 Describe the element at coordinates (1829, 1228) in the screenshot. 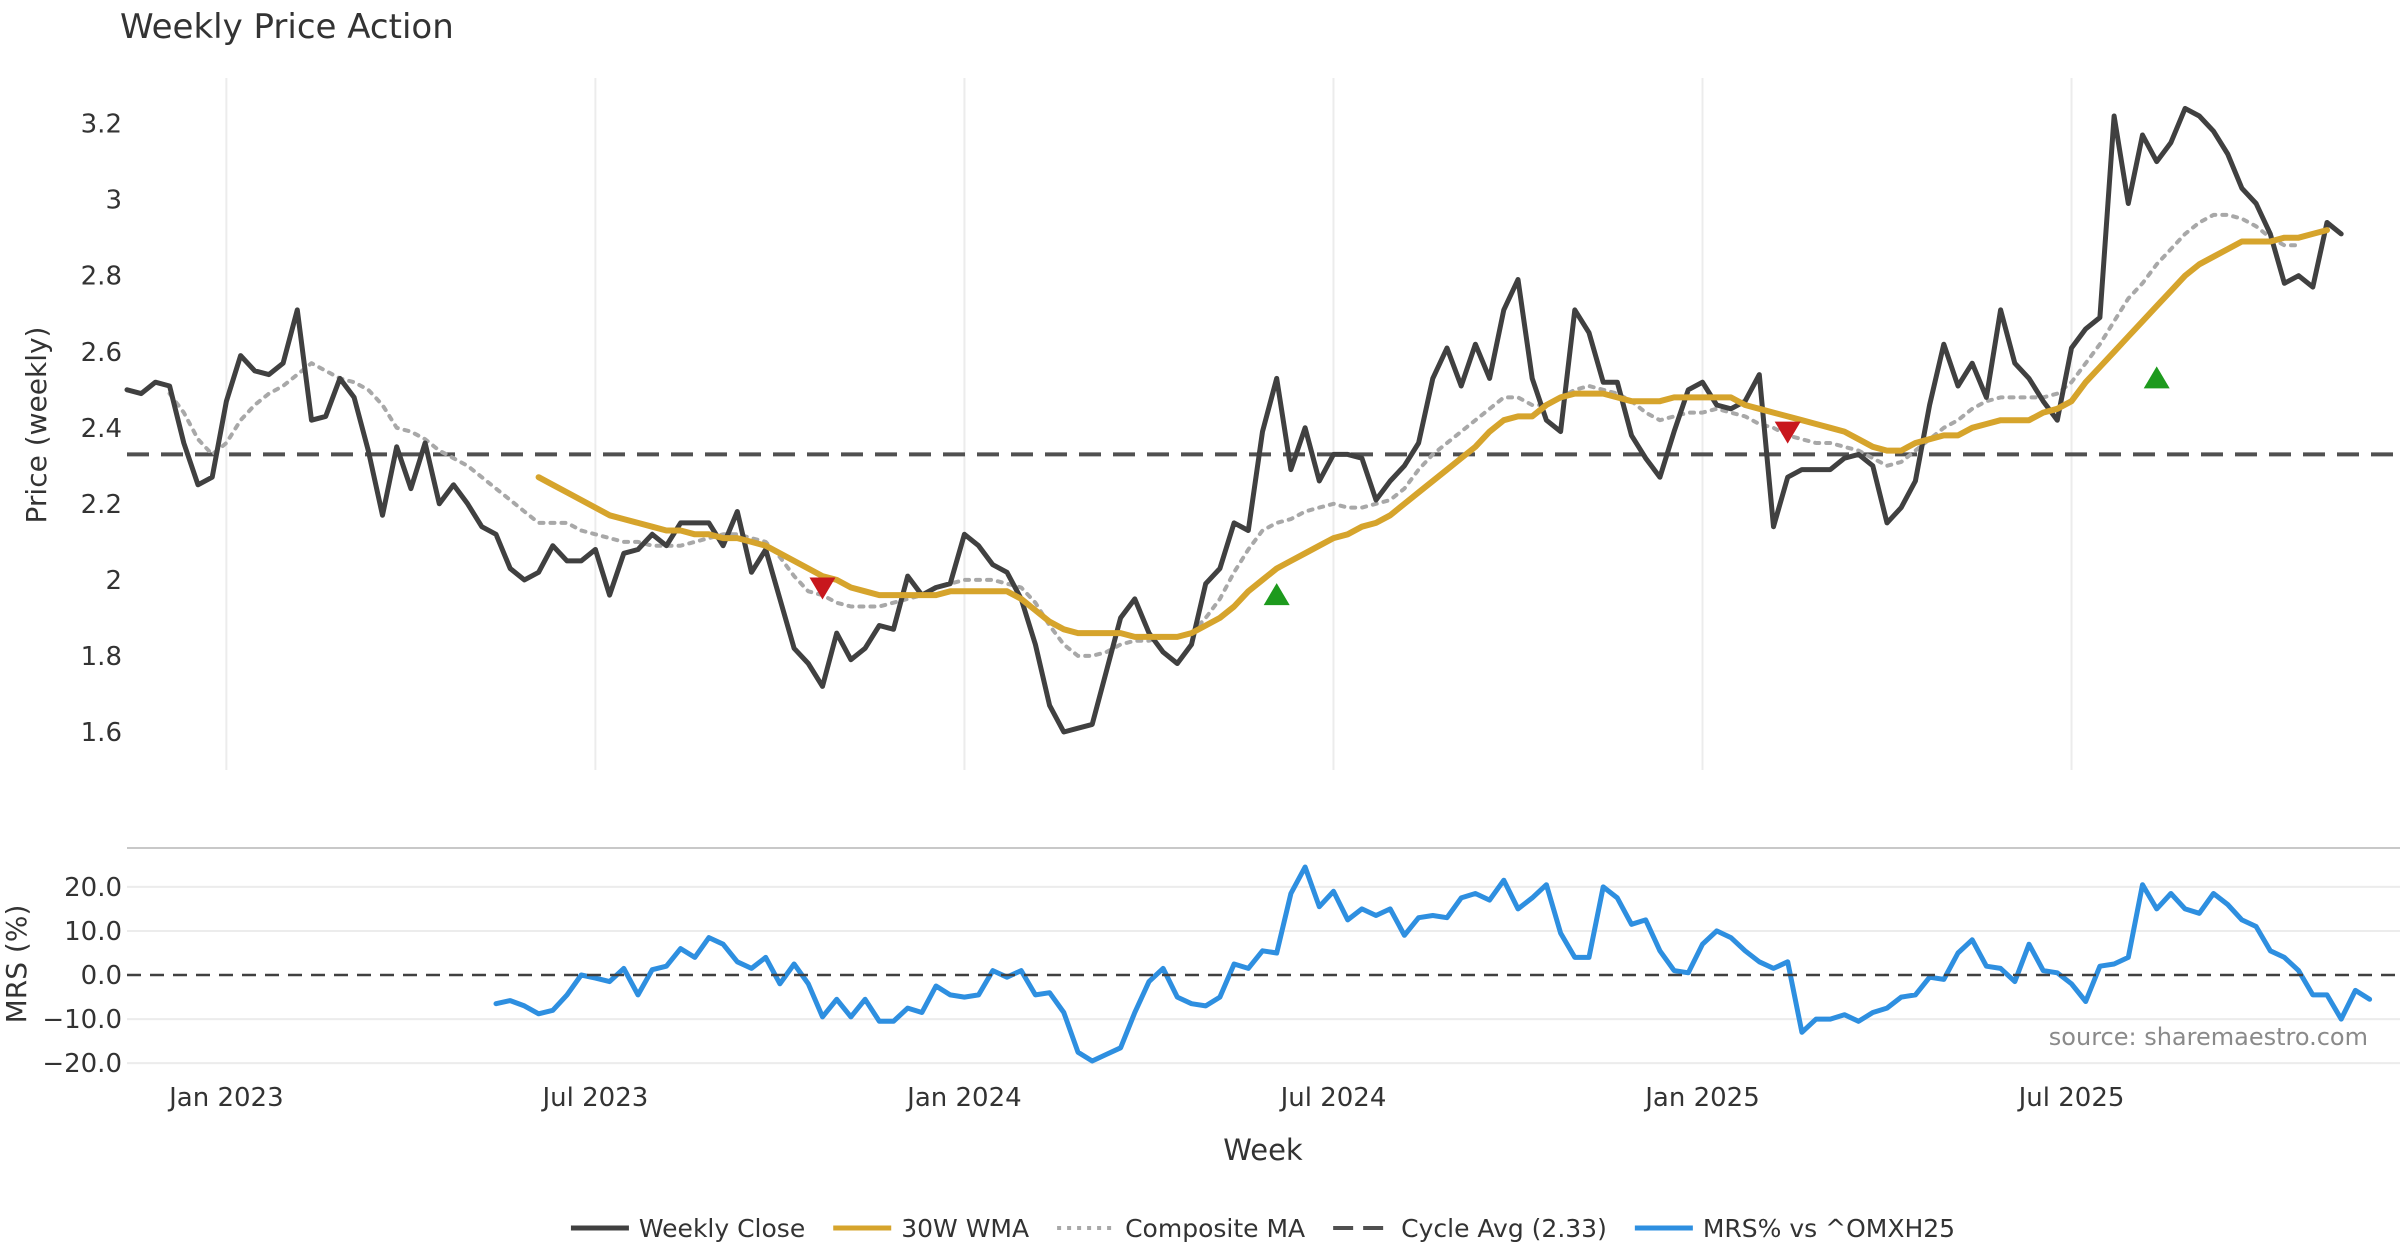

I see `legend-label-4: MRS% vs ^OMXH25` at that location.